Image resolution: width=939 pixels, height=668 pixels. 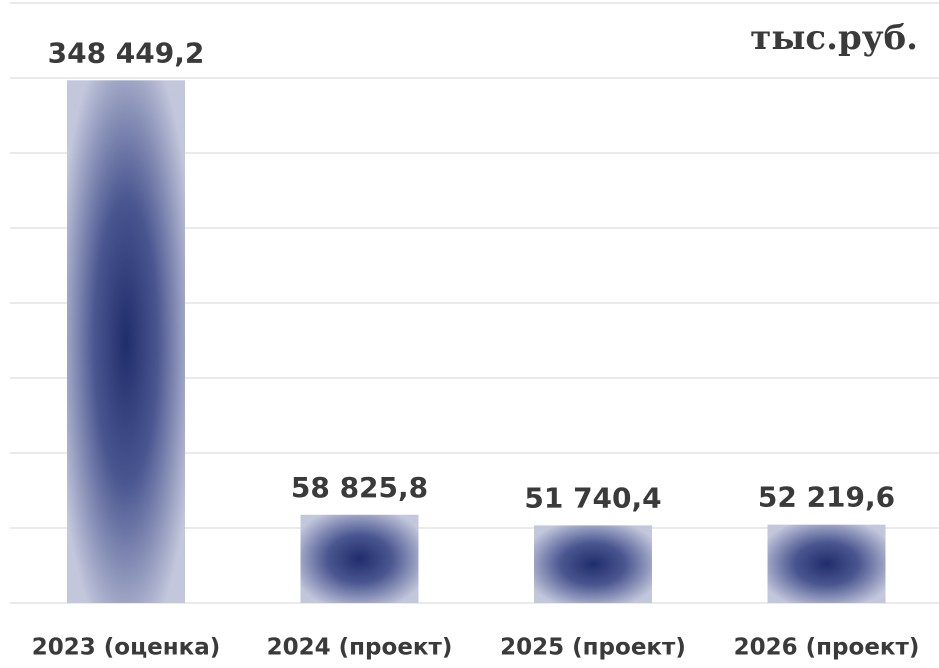 What do you see at coordinates (834, 38) in the screenshot?
I see `unit-label: тыс.руб.` at bounding box center [834, 38].